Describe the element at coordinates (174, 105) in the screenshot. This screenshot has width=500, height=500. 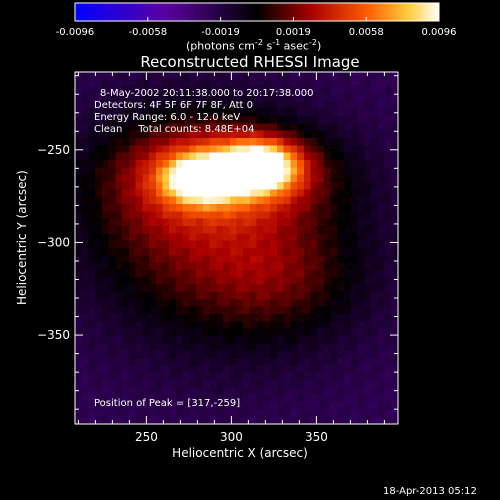
I see `info-detectors: Detectors: 4F 5F 6F 7F 8F, Att 0` at that location.